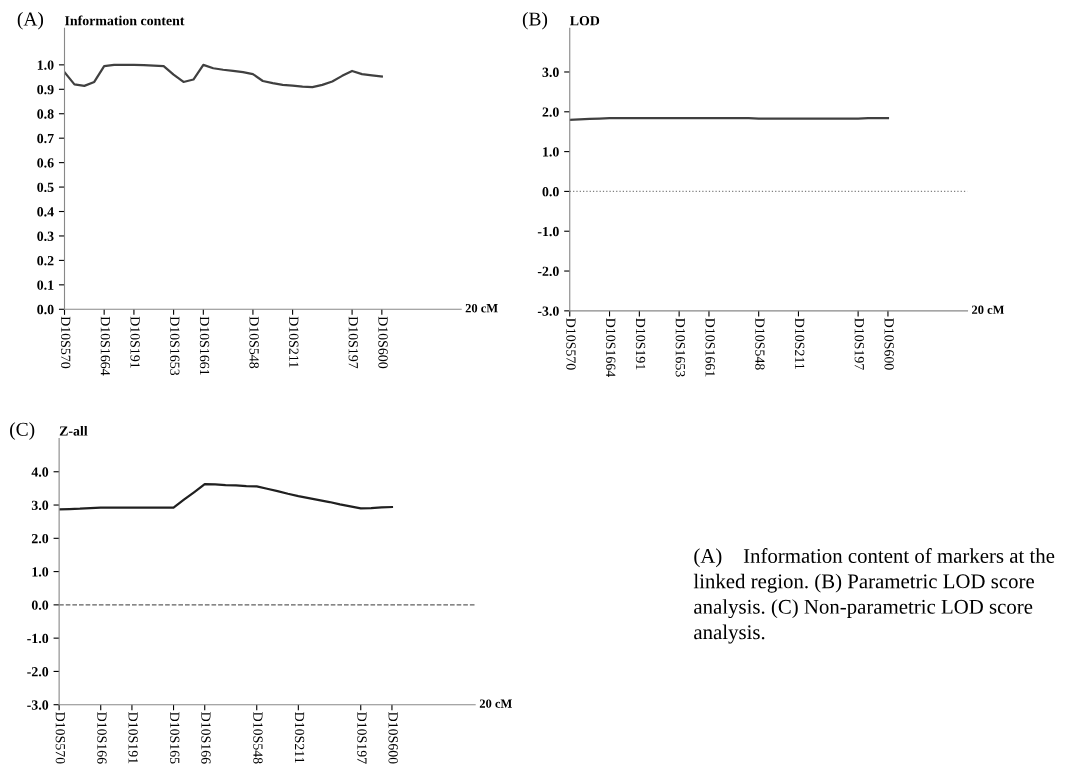 This screenshot has width=1075, height=783. What do you see at coordinates (22, 431) in the screenshot?
I see `chart-title: (C)` at bounding box center [22, 431].